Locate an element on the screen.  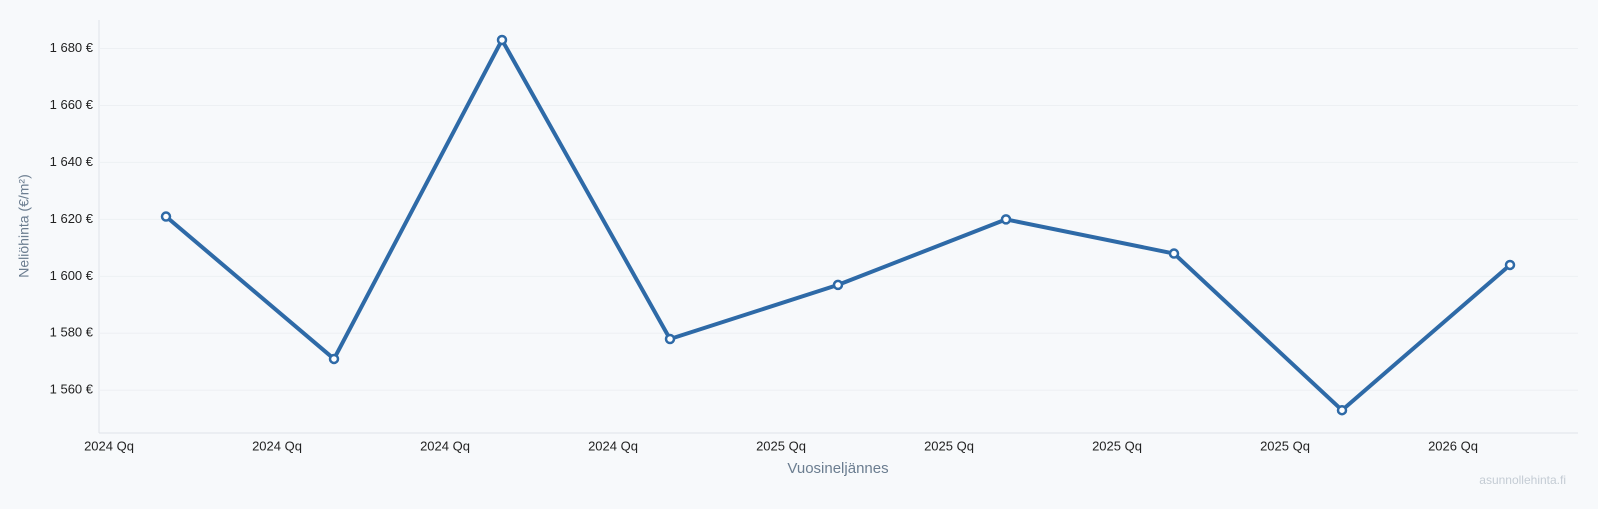
watermark: asunnollehinta.fi is located at coordinates (1522, 480).